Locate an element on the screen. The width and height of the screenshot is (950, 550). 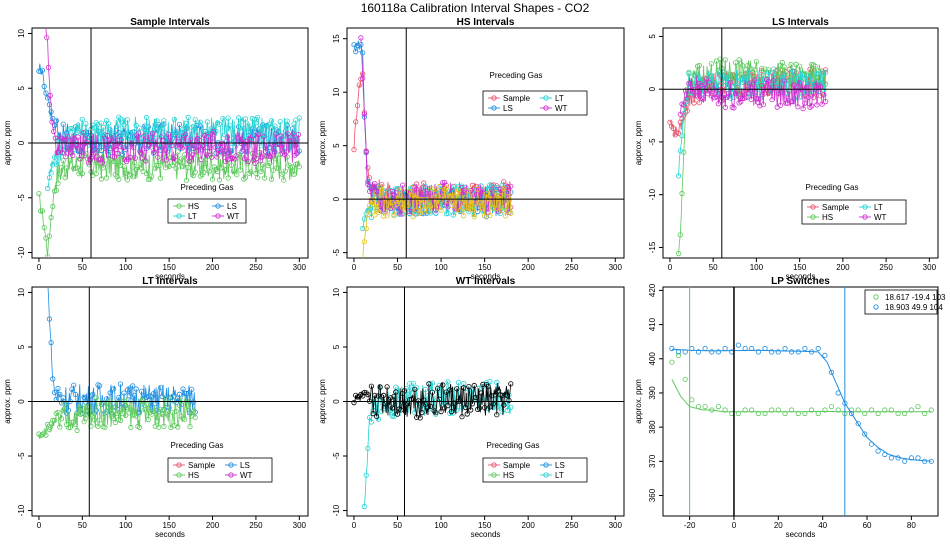
legend: Preceding Gas Sample LS HS WT is located at coordinates (220, 462).